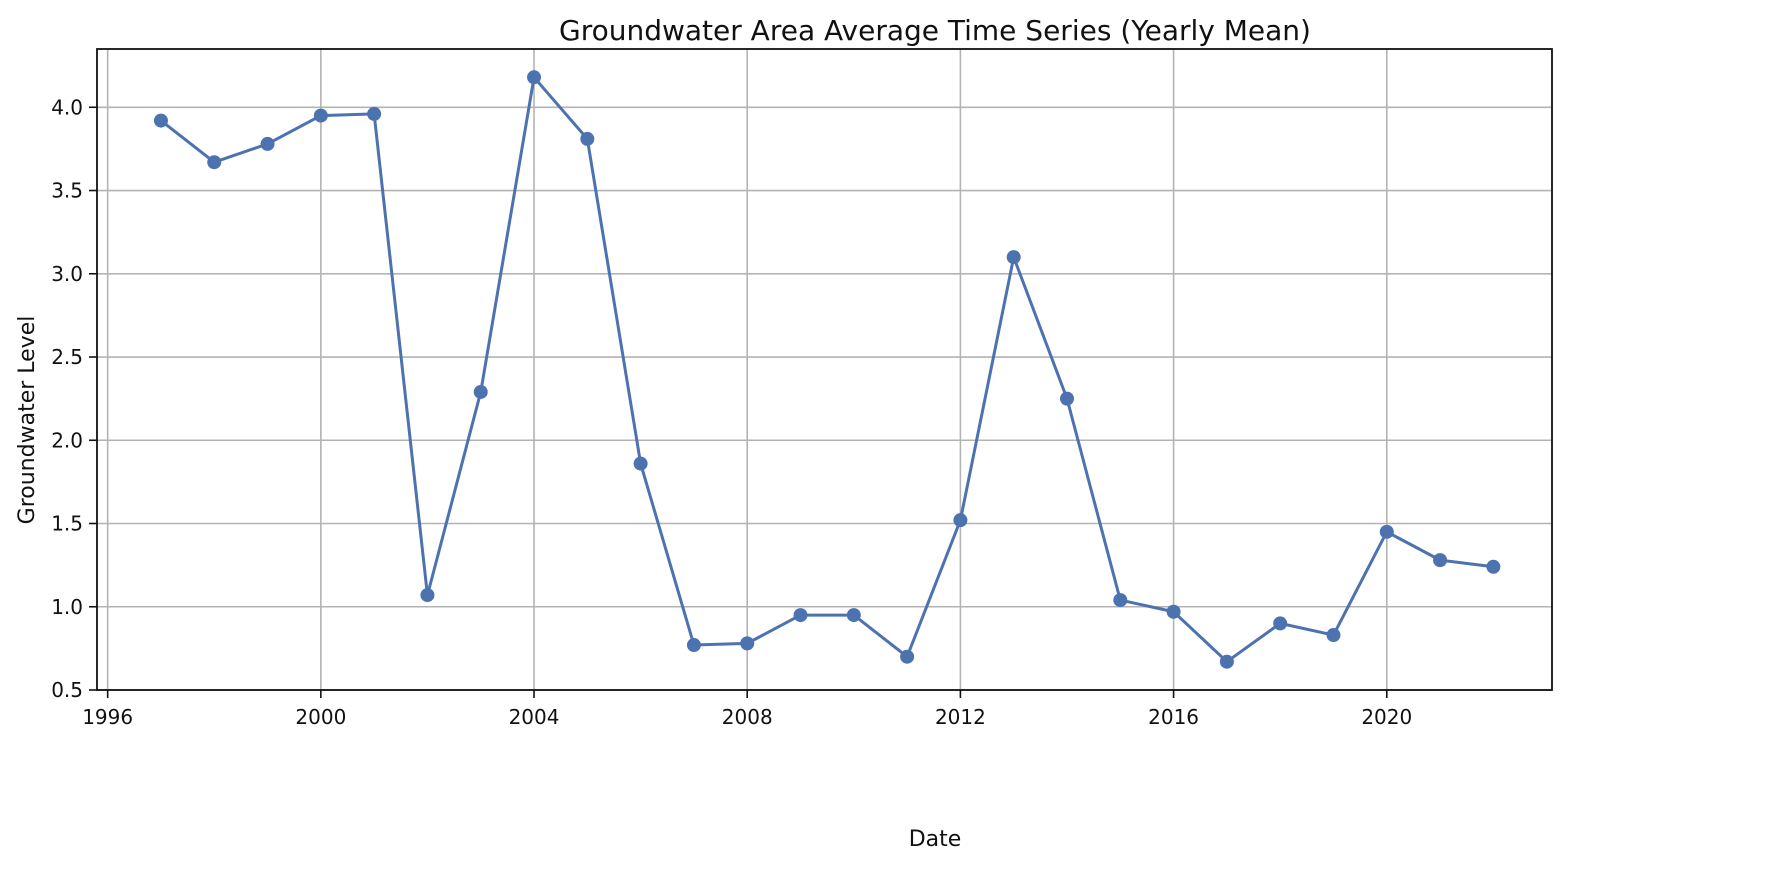 Image resolution: width=1781 pixels, height=877 pixels. Describe the element at coordinates (1173, 611) in the screenshot. I see `data-point-2016` at that location.